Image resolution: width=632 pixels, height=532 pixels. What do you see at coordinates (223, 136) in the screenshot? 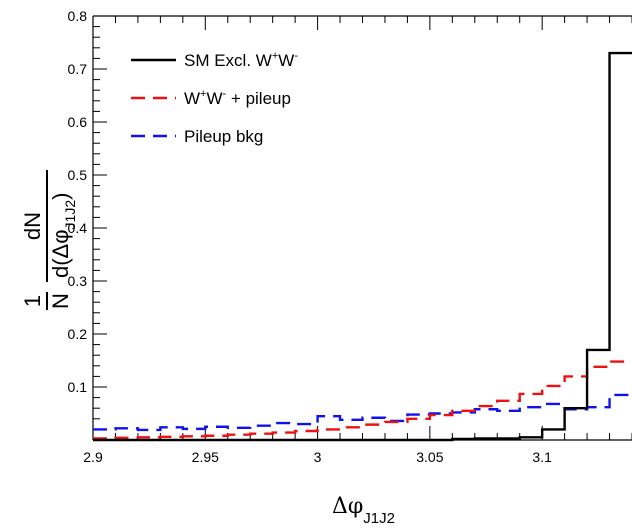
I see `legend-label-2: Pileup bkg` at bounding box center [223, 136].